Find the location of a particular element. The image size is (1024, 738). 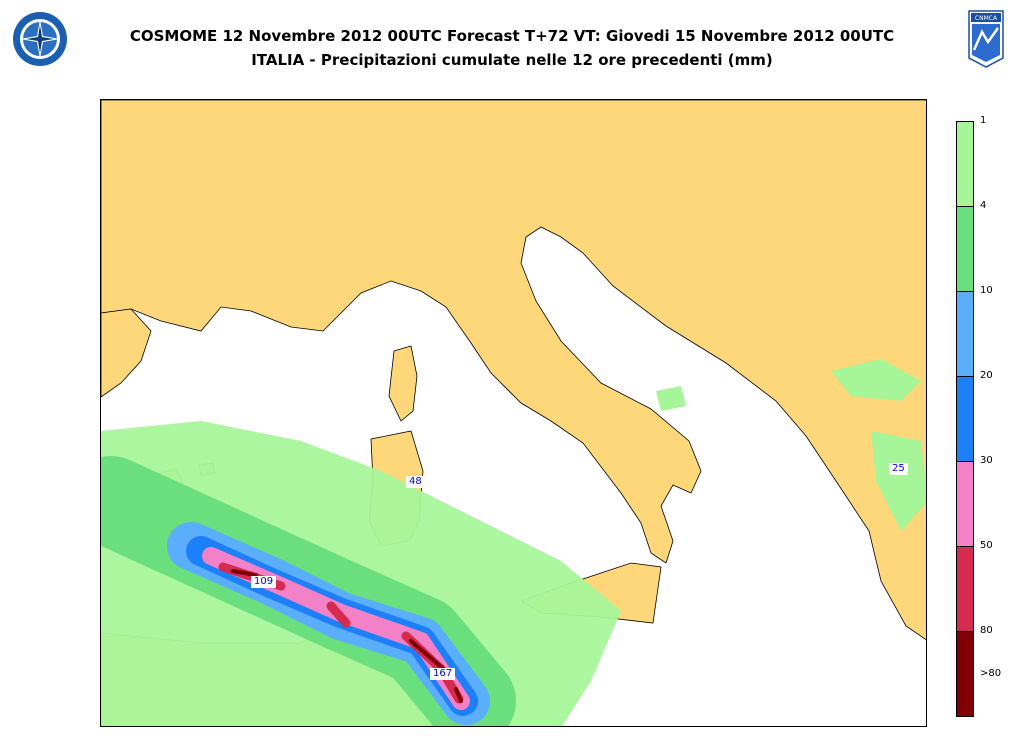

svg-text: CNMCA is located at coordinates (986, 18).